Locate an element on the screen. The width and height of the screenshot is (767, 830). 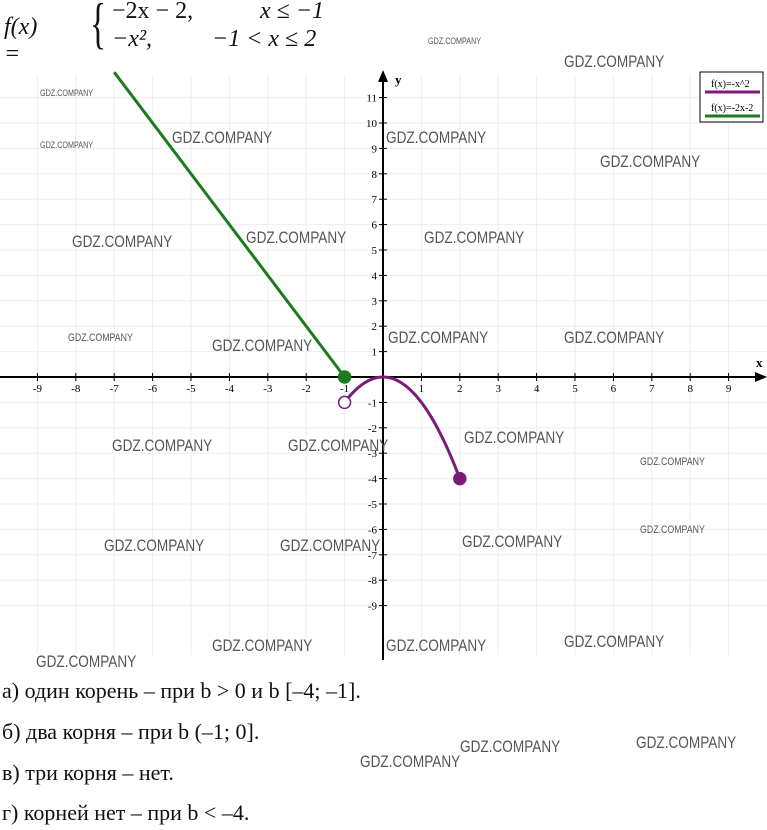
x-axis-arrow-icon is located at coordinates (761, 377).